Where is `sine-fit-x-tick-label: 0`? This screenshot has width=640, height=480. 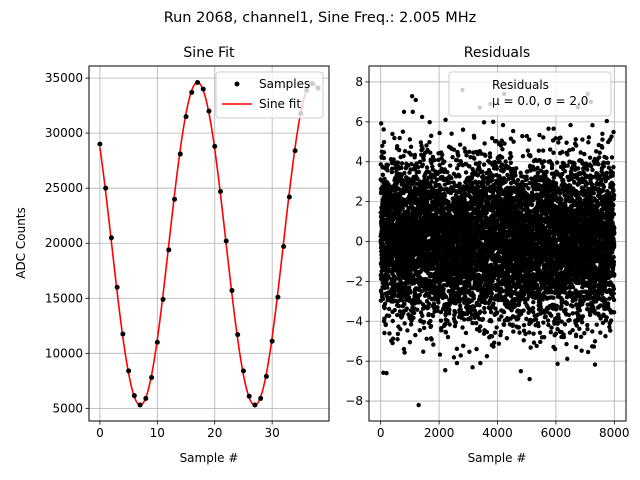 sine-fit-x-tick-label: 0 is located at coordinates (100, 433).